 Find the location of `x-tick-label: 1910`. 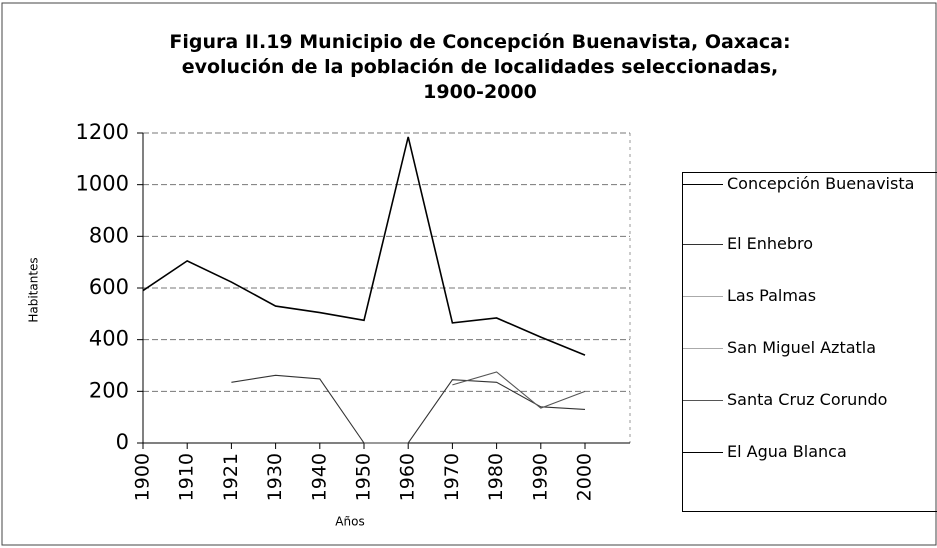

x-tick-label: 1910 is located at coordinates (187, 477).